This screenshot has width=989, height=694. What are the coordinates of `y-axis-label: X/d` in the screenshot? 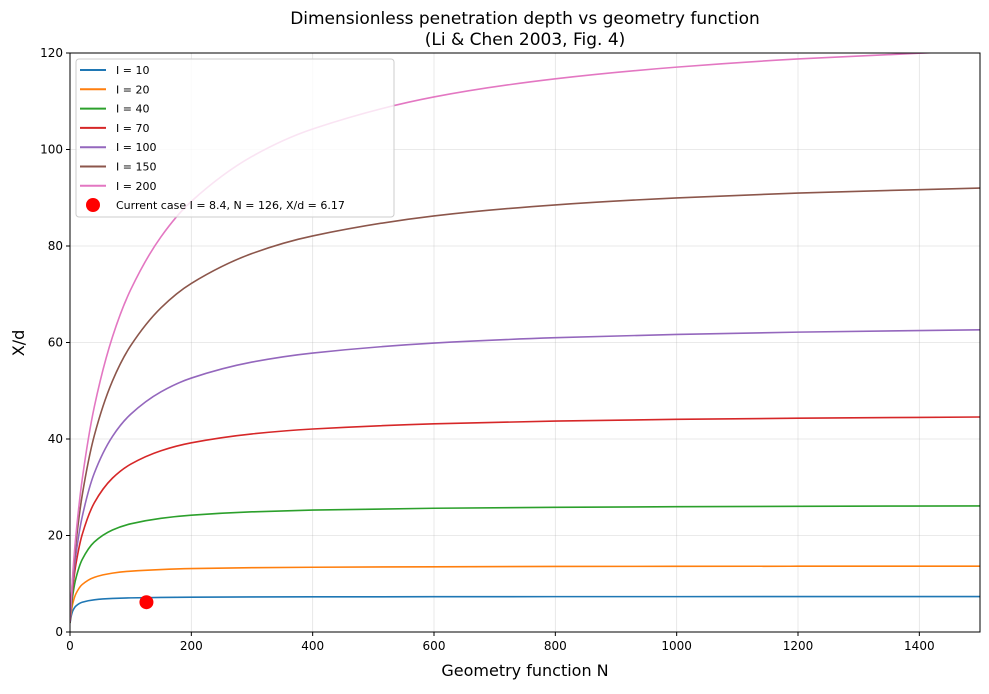 It's located at (18, 343).